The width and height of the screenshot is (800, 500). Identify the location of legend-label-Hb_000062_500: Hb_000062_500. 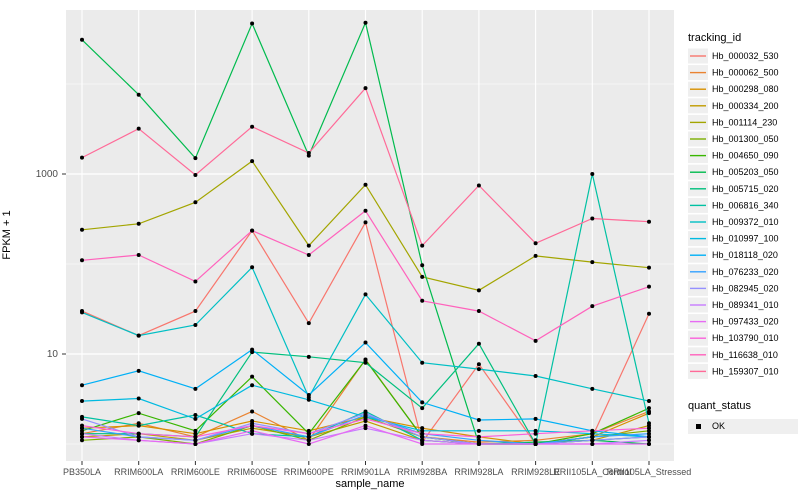
(745, 73).